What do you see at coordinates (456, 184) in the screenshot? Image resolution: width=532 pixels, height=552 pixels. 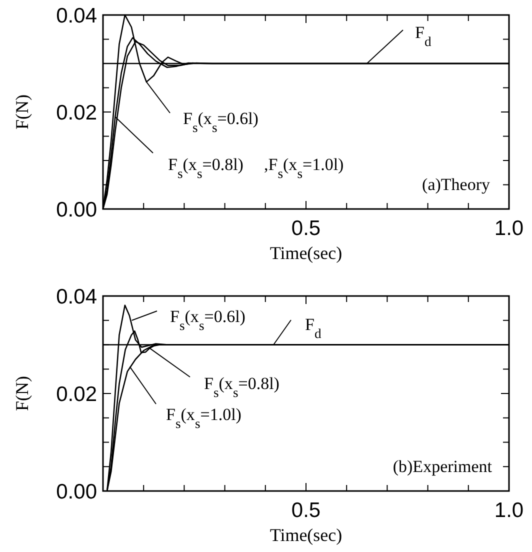 I see `annotation: (a)Theory` at bounding box center [456, 184].